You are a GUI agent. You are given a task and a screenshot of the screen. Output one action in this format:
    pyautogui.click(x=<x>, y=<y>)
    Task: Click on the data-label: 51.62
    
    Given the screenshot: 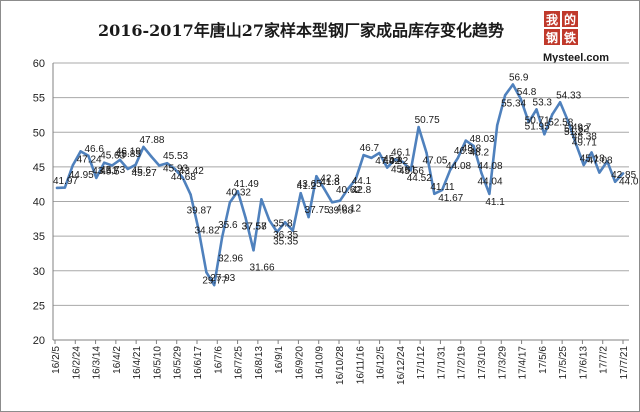 What is the action you would take?
    pyautogui.click(x=576, y=129)
    